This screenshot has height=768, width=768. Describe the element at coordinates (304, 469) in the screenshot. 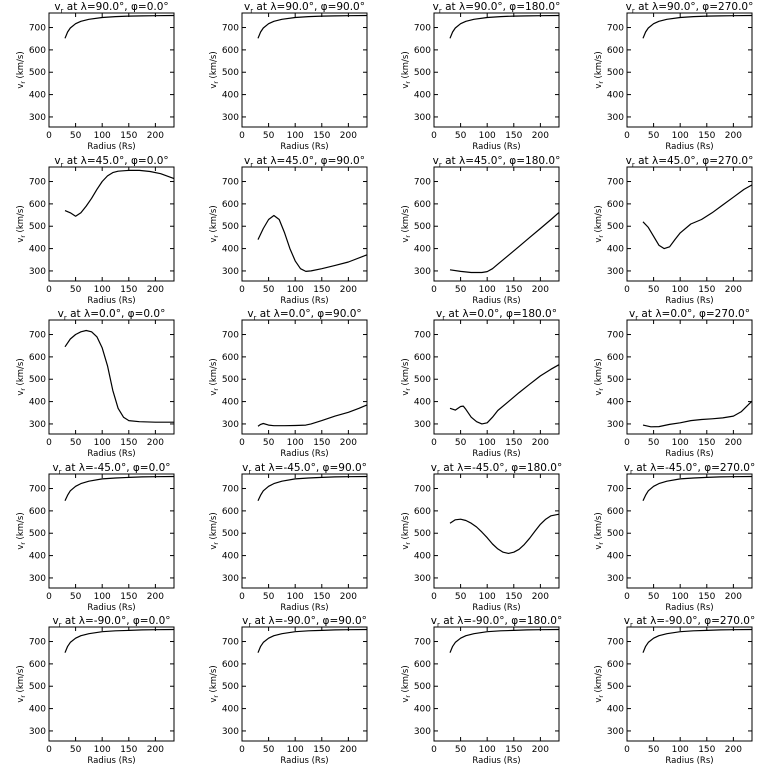

I see `panel-title: vr at λ=-45.0°, φ=90.0°` at that location.